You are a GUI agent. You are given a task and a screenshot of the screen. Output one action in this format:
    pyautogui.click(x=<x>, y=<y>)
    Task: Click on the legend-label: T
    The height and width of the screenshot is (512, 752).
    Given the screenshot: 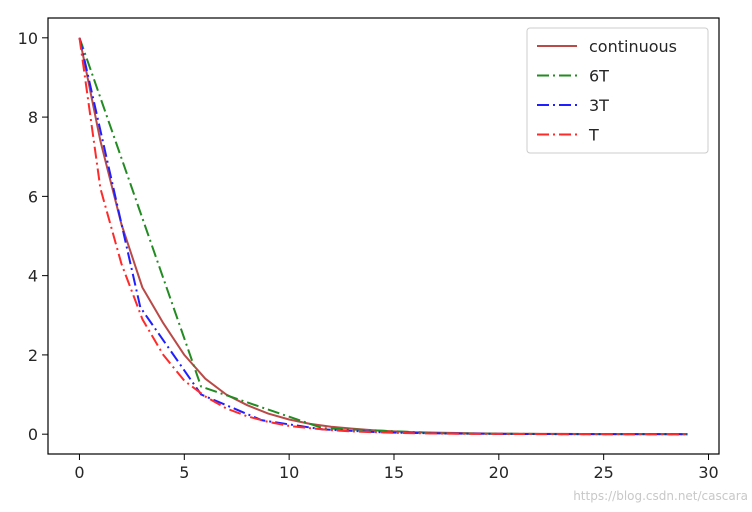 What is the action you would take?
    pyautogui.click(x=593, y=135)
    